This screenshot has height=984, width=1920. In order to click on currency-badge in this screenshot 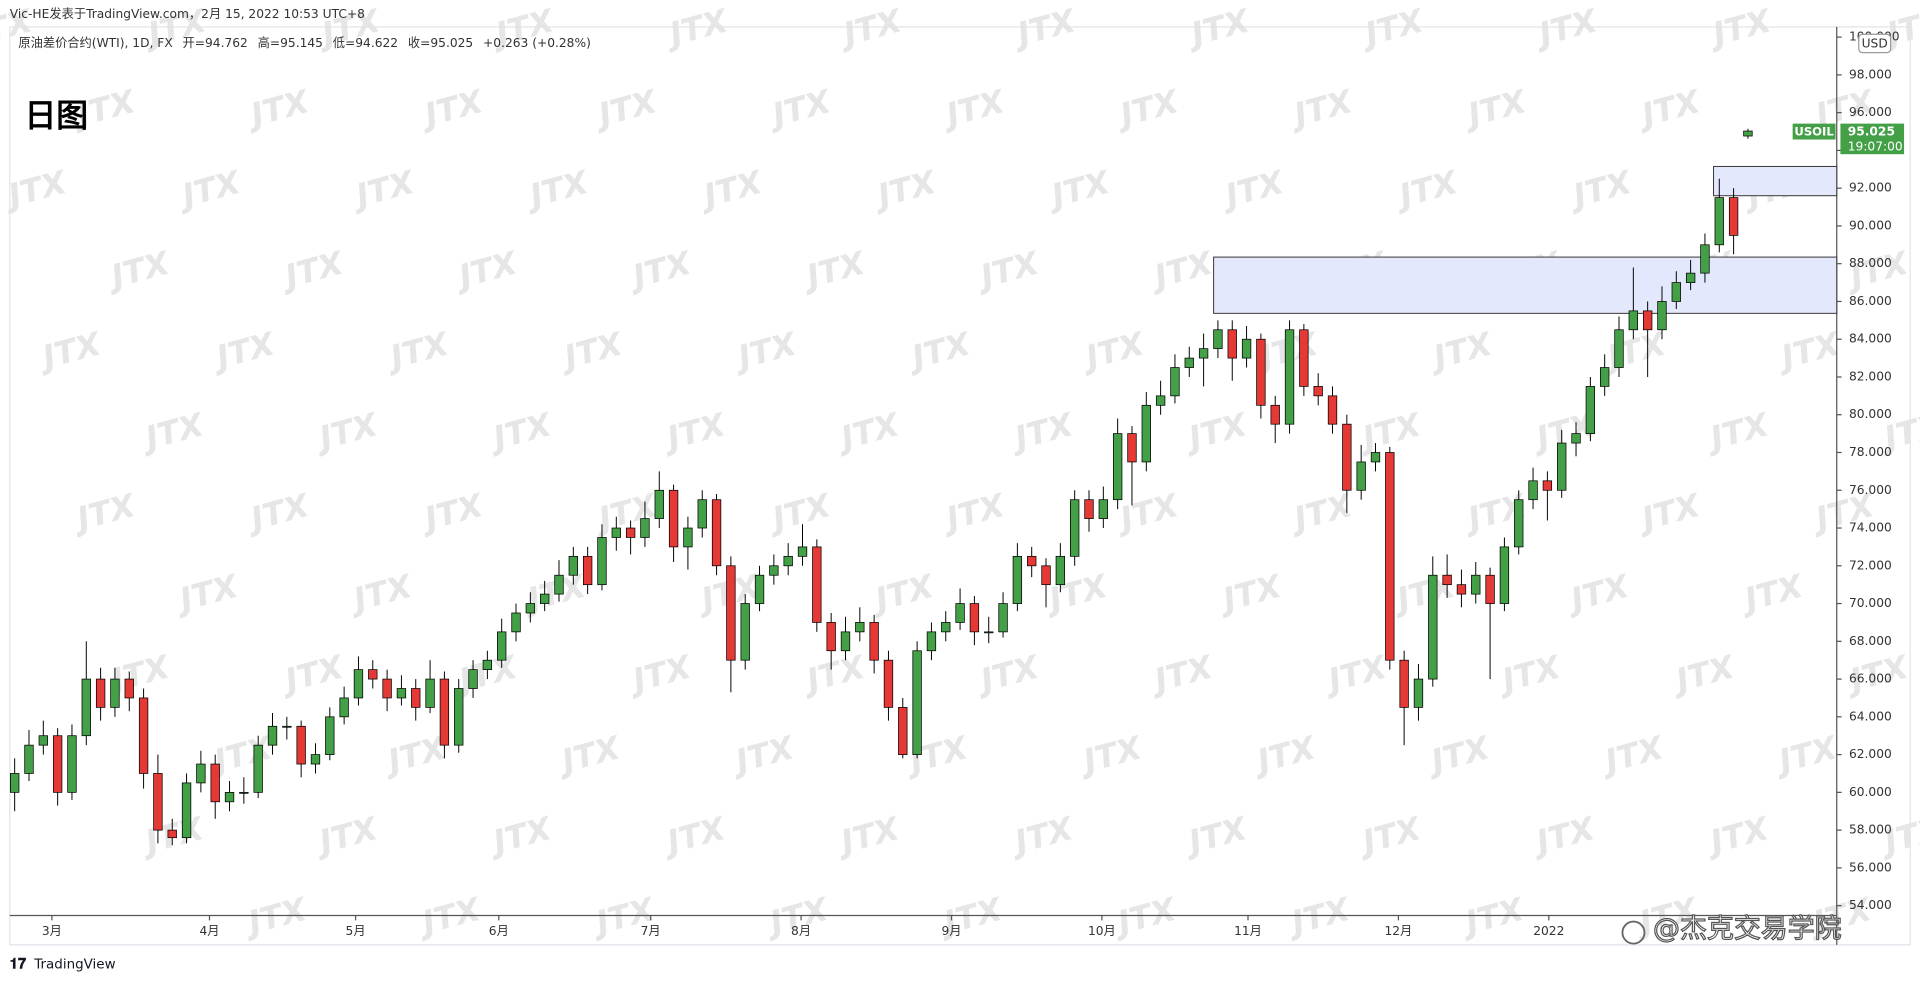, I will do `click(1875, 43)`.